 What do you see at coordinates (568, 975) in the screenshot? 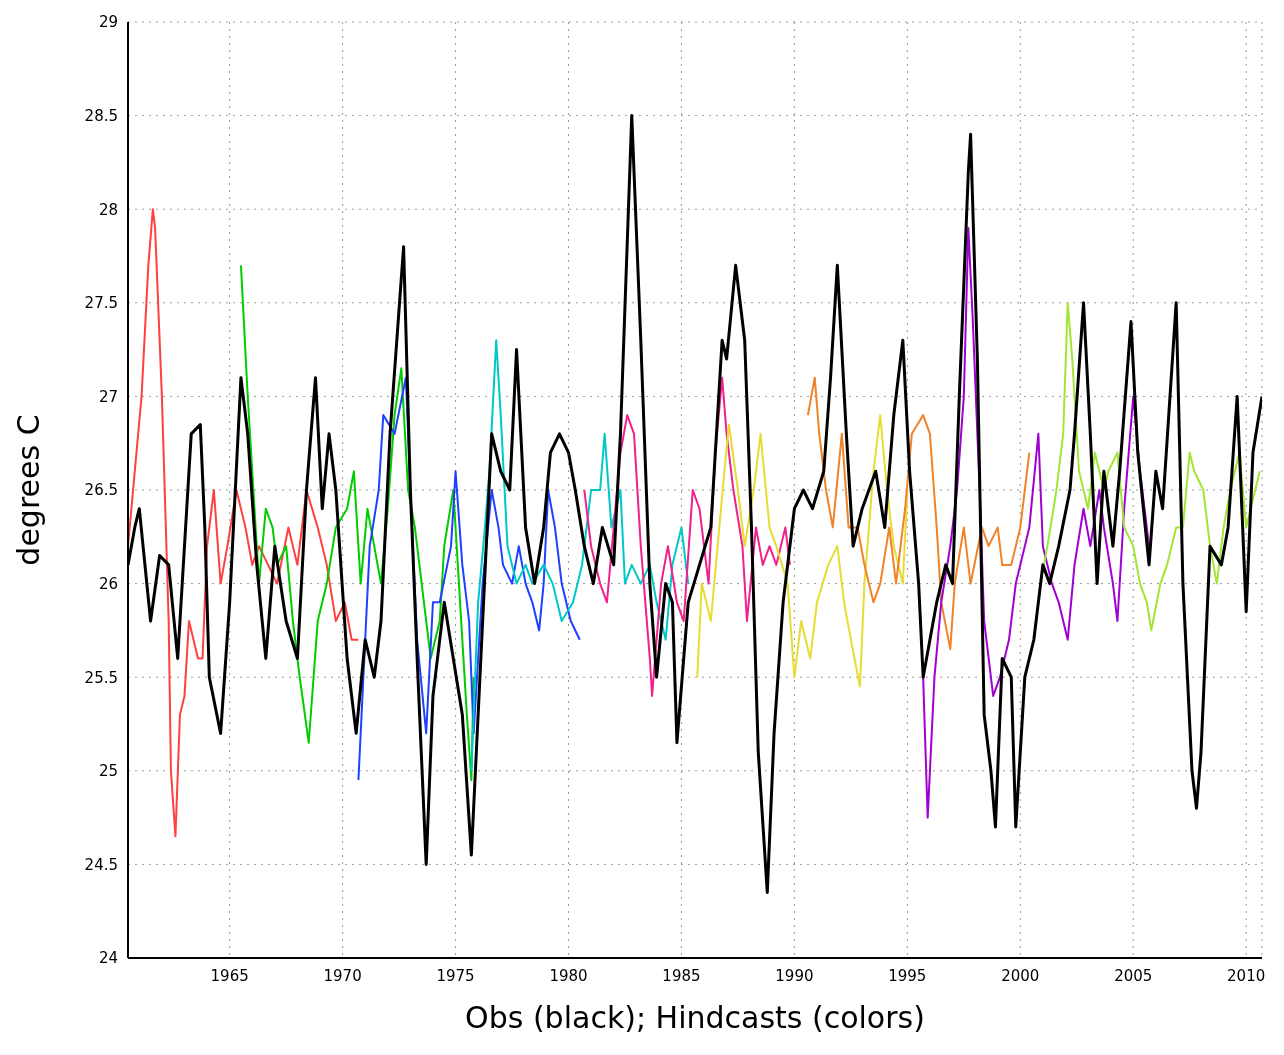
I see `x-tick-label: 1980` at bounding box center [568, 975].